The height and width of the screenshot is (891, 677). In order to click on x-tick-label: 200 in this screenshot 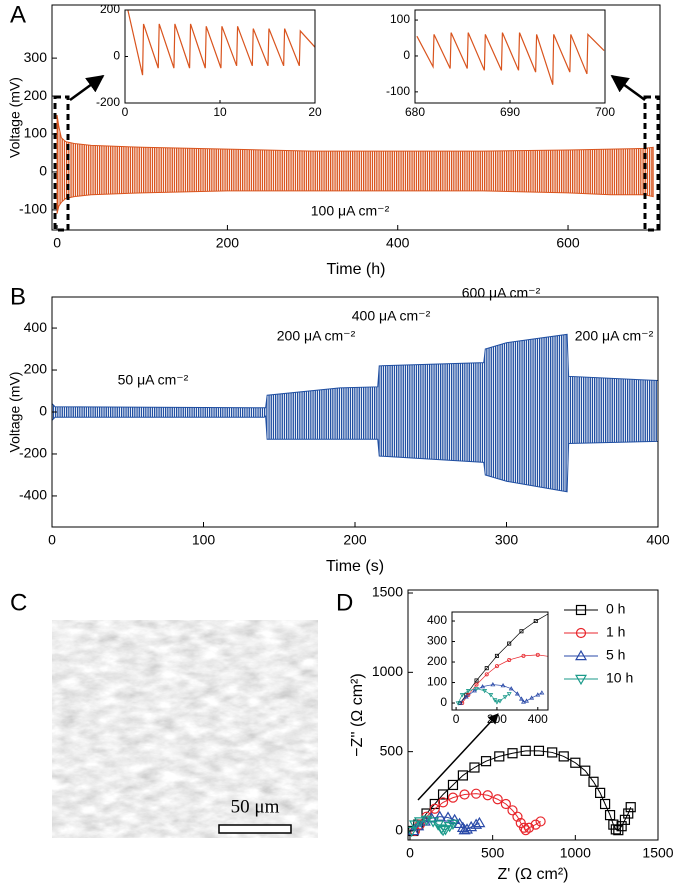, I will do `click(355, 540)`.